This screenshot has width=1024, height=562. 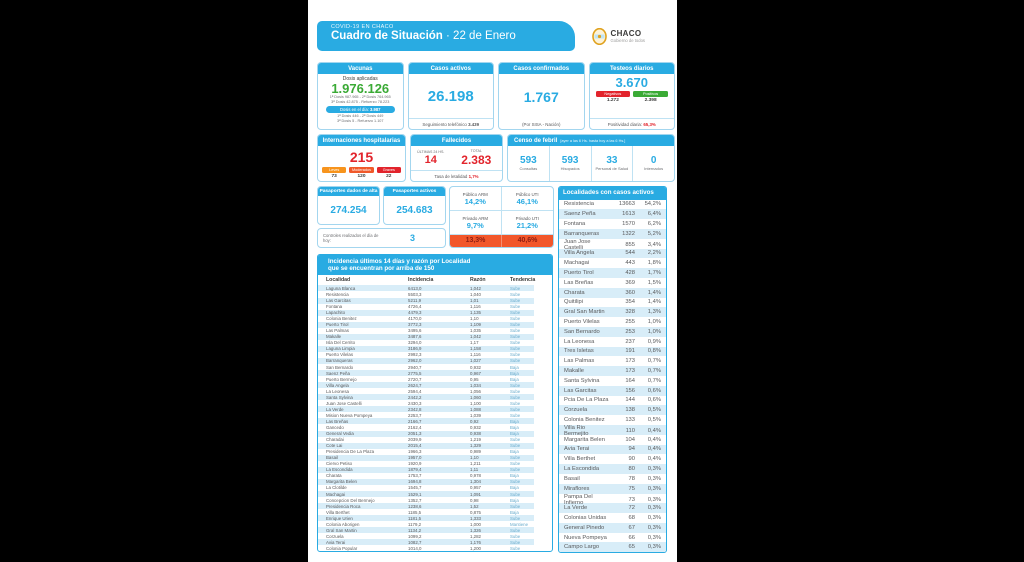 What do you see at coordinates (375, 109) in the screenshot?
I see `vacunas-daily-value: 3.987` at bounding box center [375, 109].